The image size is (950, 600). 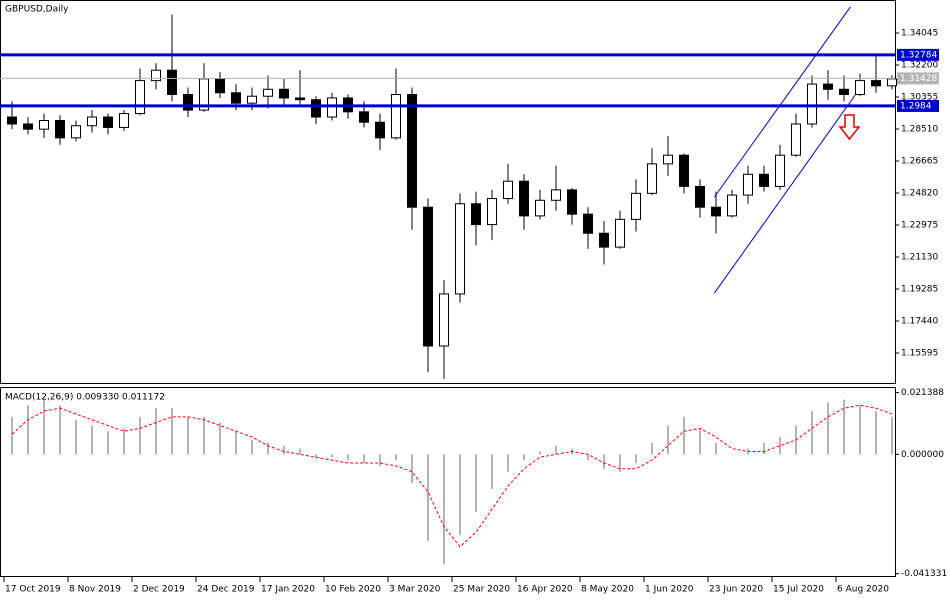 What do you see at coordinates (918, 78) in the screenshot?
I see `last-price-box` at bounding box center [918, 78].